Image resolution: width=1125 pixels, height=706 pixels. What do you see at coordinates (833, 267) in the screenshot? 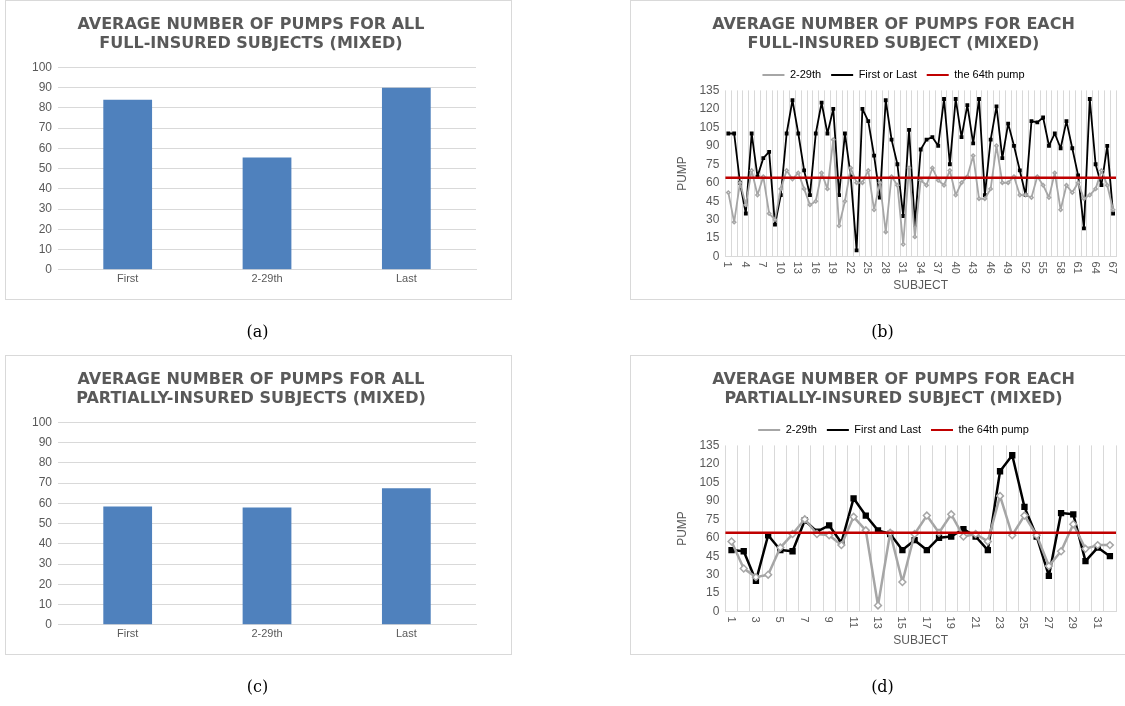
I see `x-tick-label: 19` at bounding box center [833, 267].